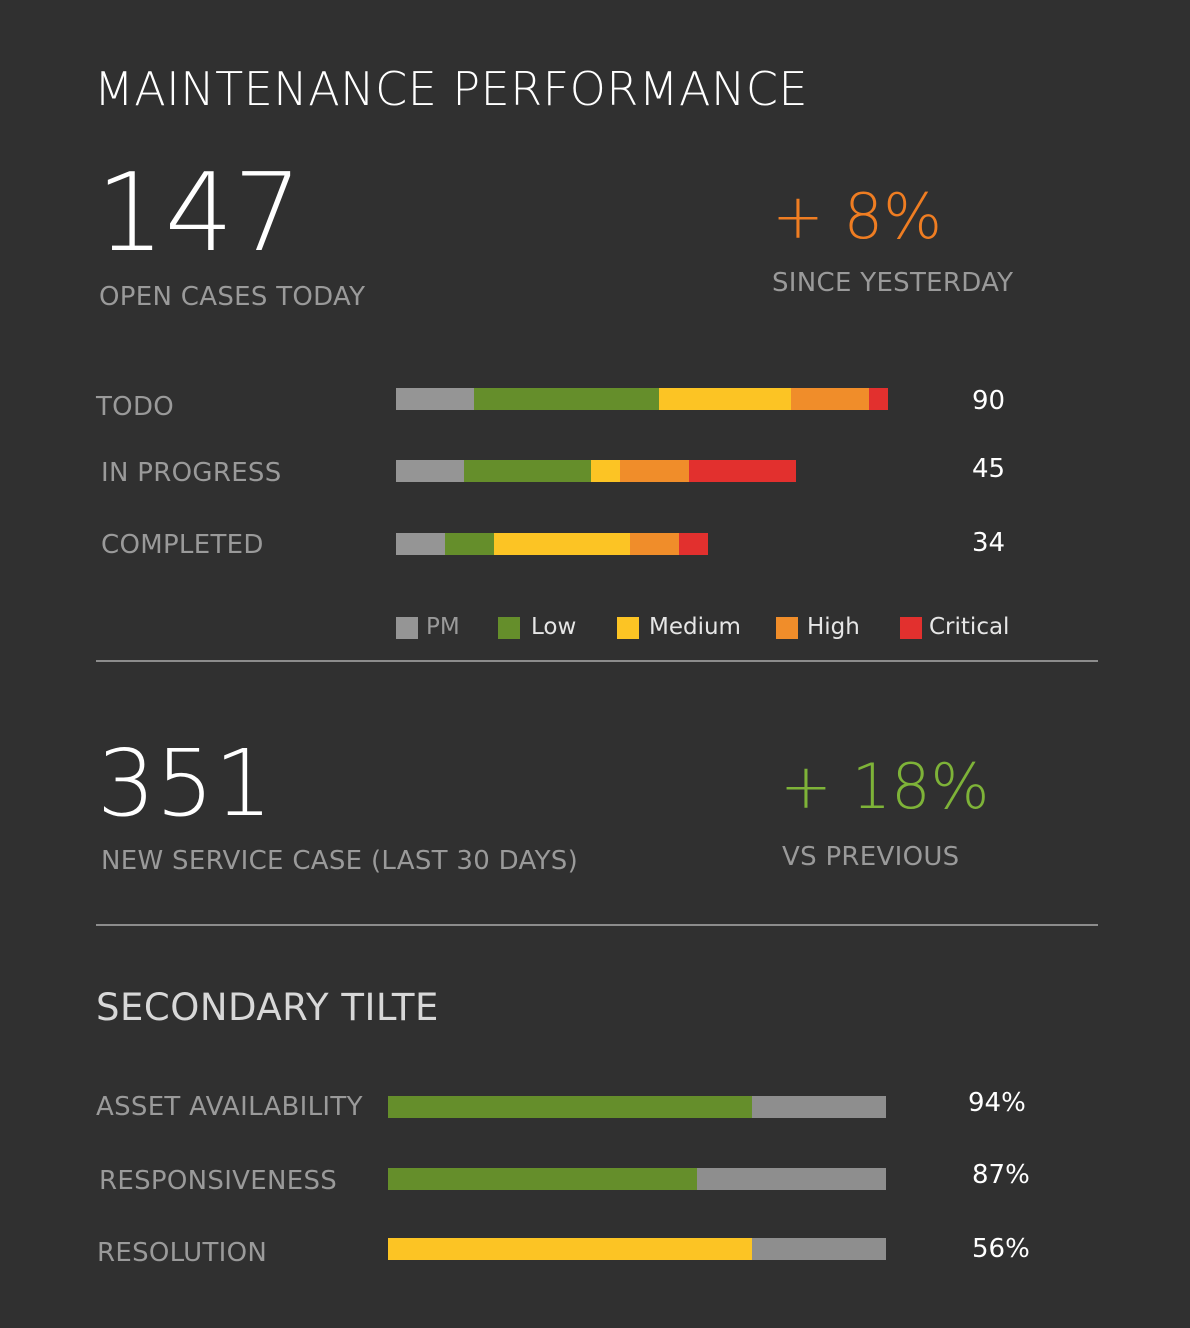  What do you see at coordinates (628, 628) in the screenshot?
I see `legend-swatch-medium` at bounding box center [628, 628].